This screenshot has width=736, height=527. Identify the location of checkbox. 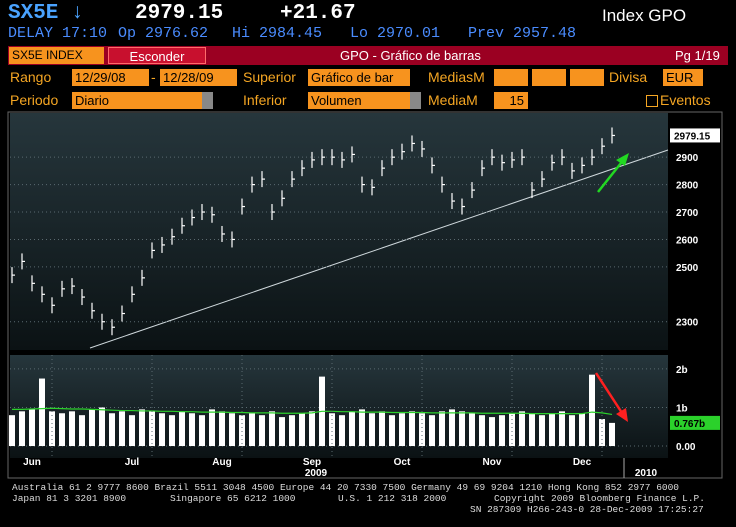
(652, 101).